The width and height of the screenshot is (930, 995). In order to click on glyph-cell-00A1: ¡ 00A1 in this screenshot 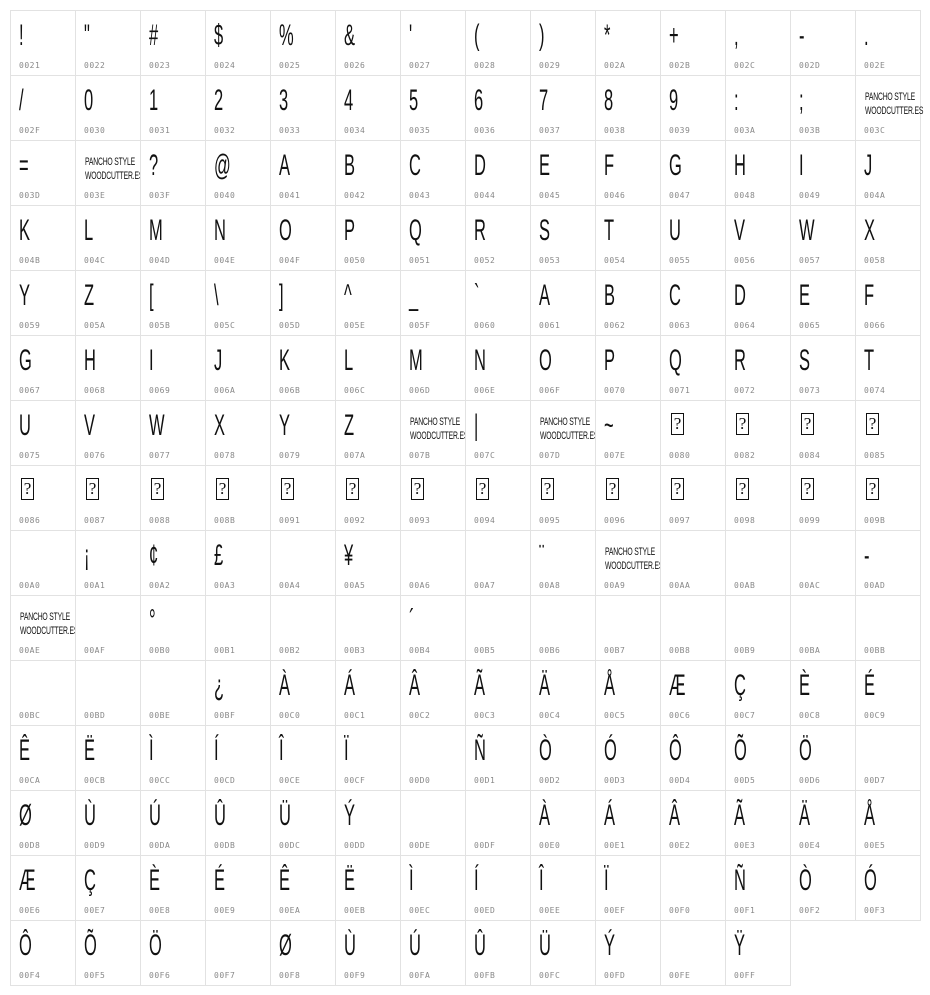, I will do `click(108, 563)`.